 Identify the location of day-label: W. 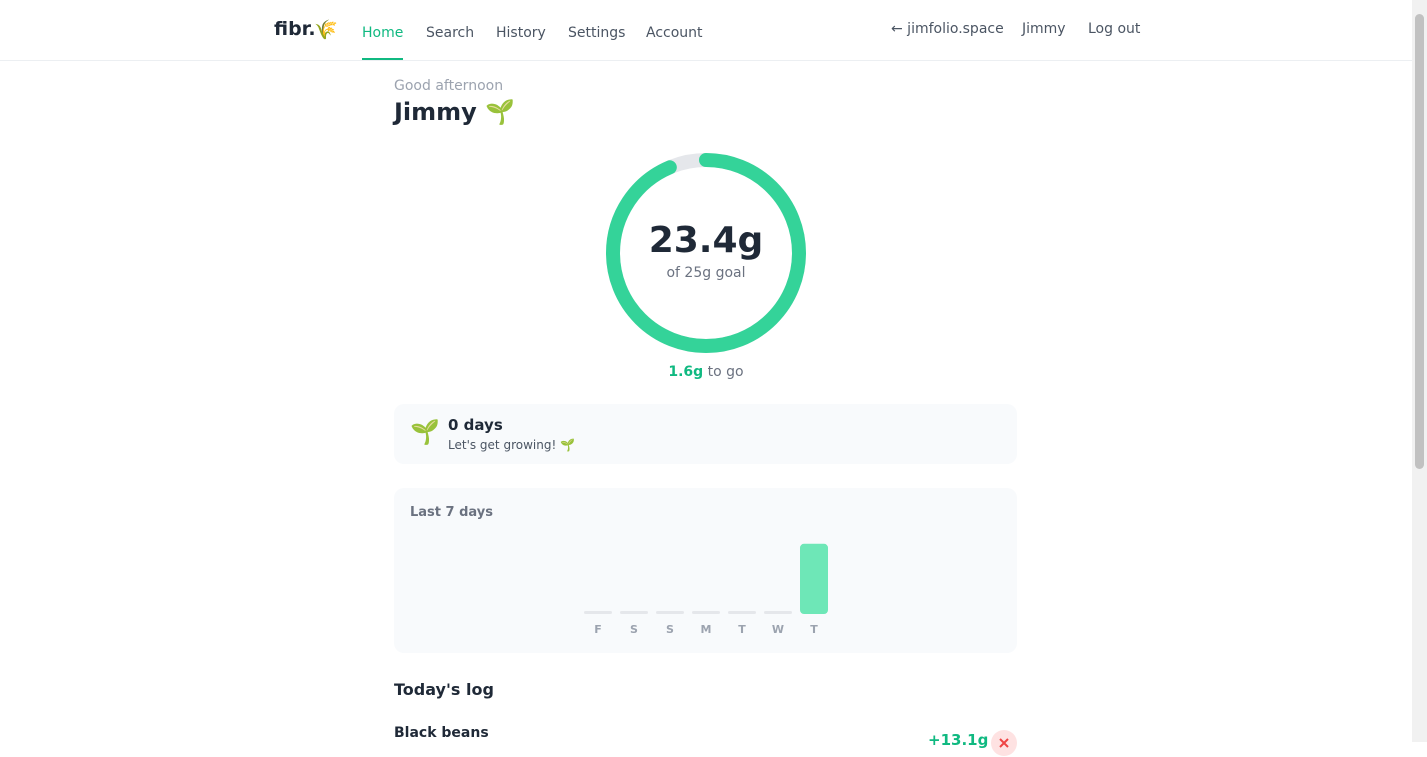
(778, 629).